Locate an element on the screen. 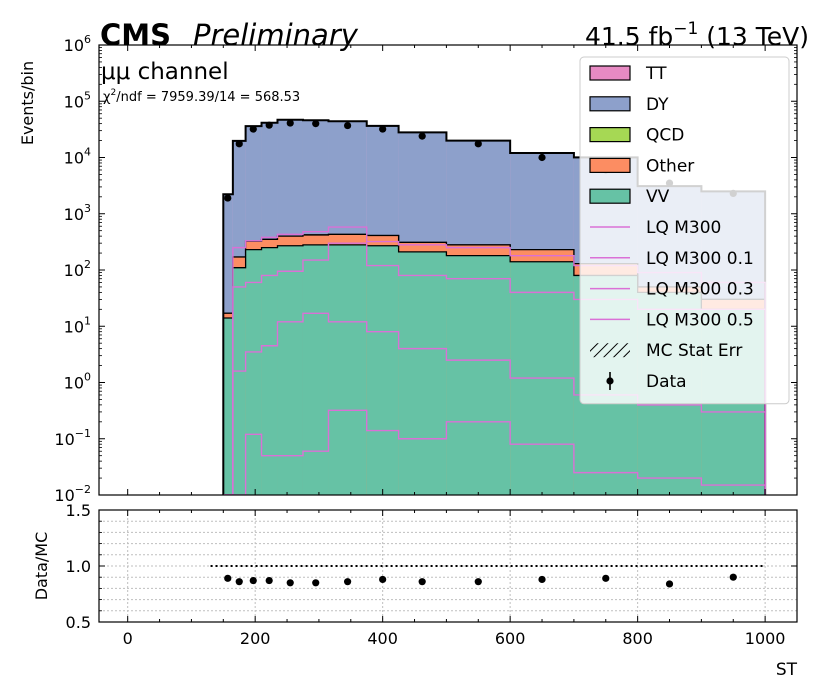 The height and width of the screenshot is (693, 826). ratio-y-tick-label: 0.5 is located at coordinates (78, 622).